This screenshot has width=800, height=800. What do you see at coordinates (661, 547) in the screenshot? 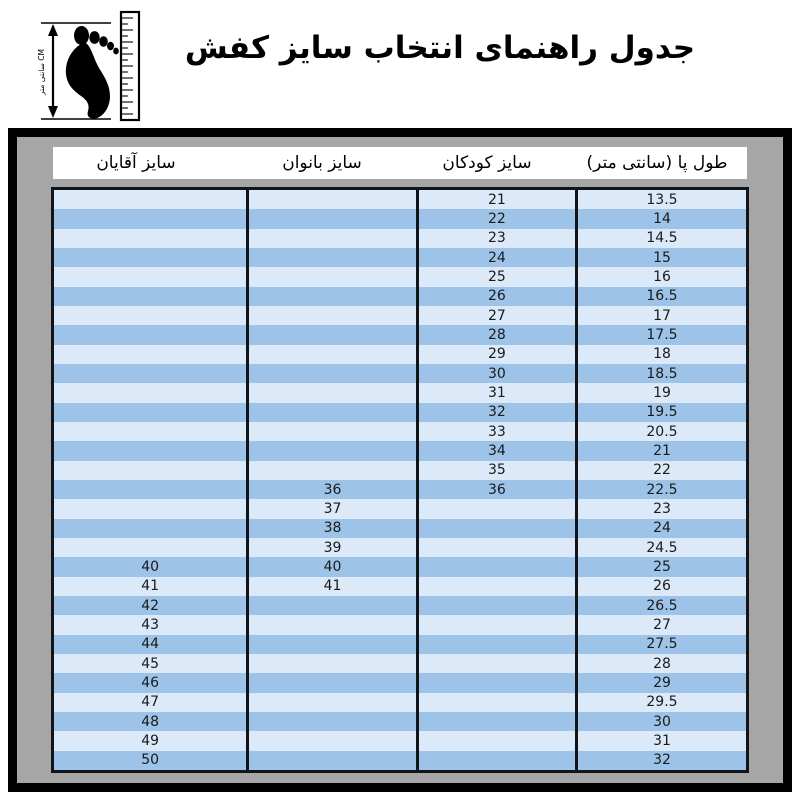
I see `cell-cm: 24.5` at bounding box center [661, 547].